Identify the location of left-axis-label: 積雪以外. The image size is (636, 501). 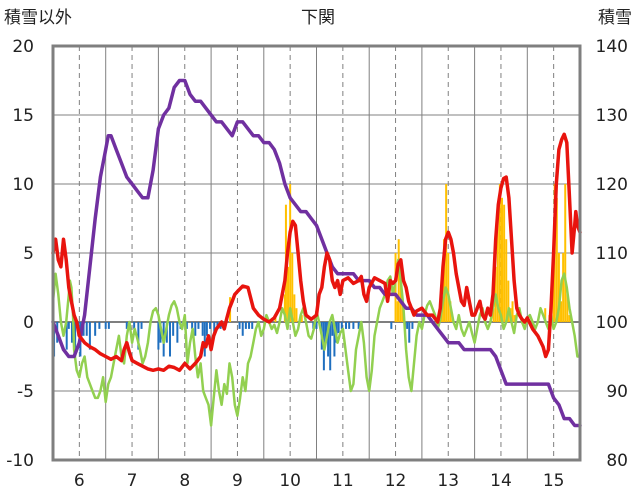
(38, 18).